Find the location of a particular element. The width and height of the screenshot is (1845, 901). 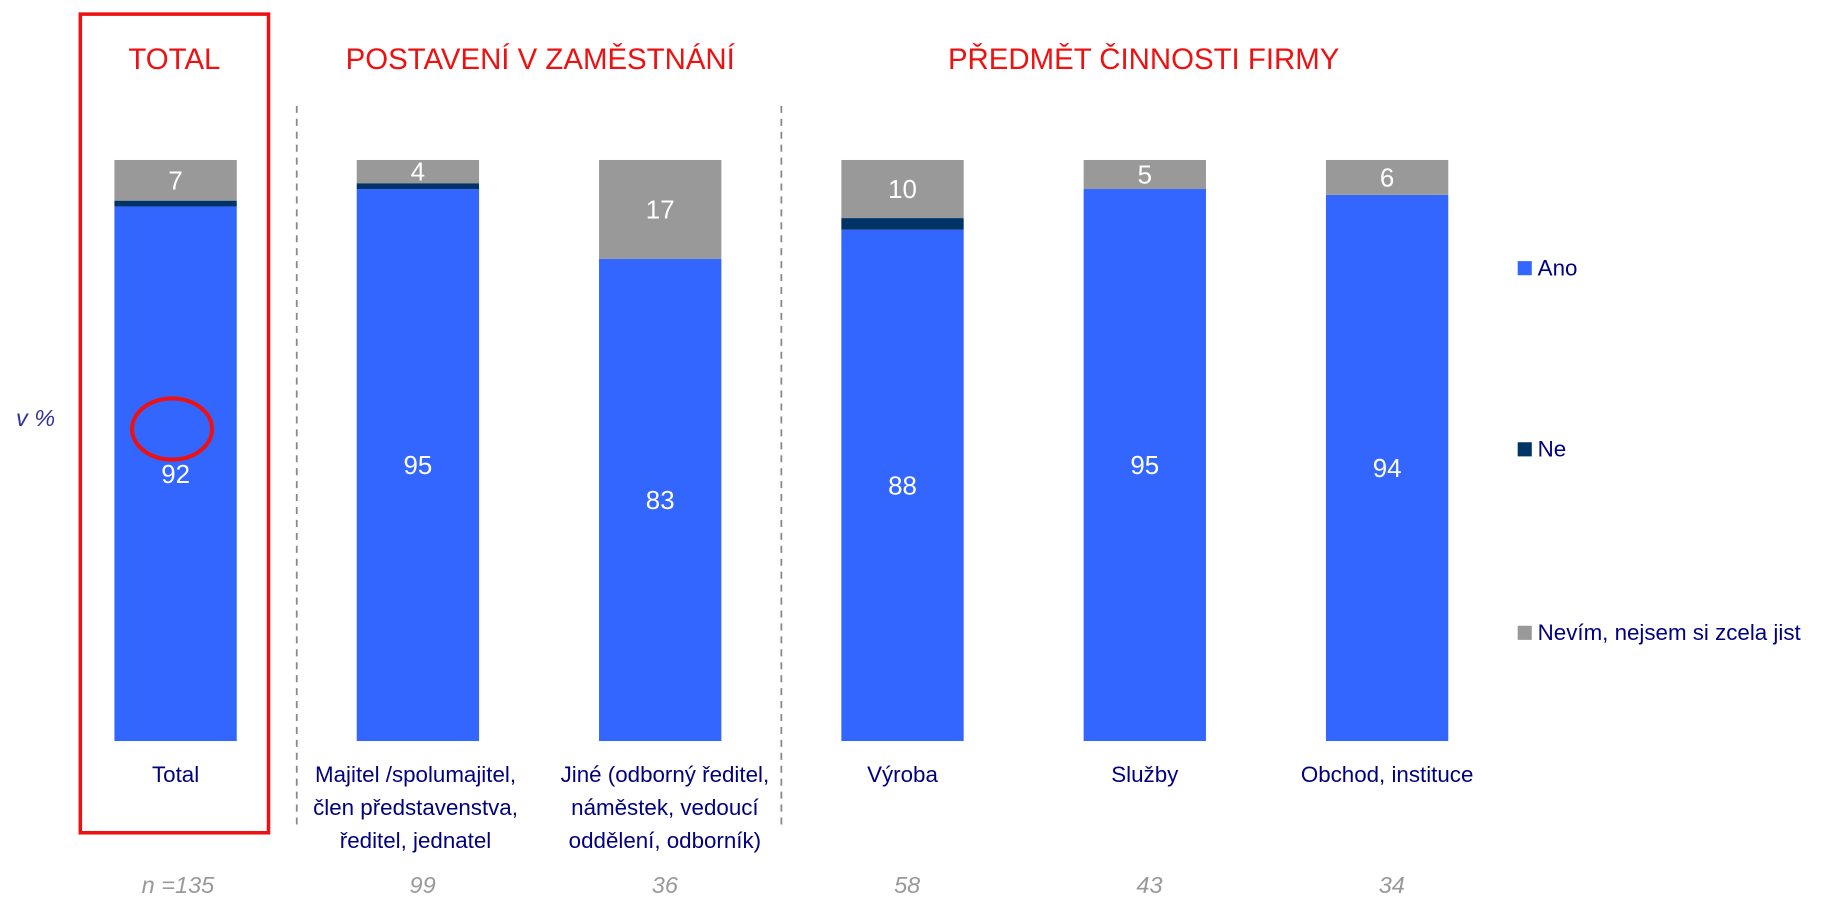

group-header: PŘEDMĚT ČINNOSTI FIRMY is located at coordinates (1143, 59).